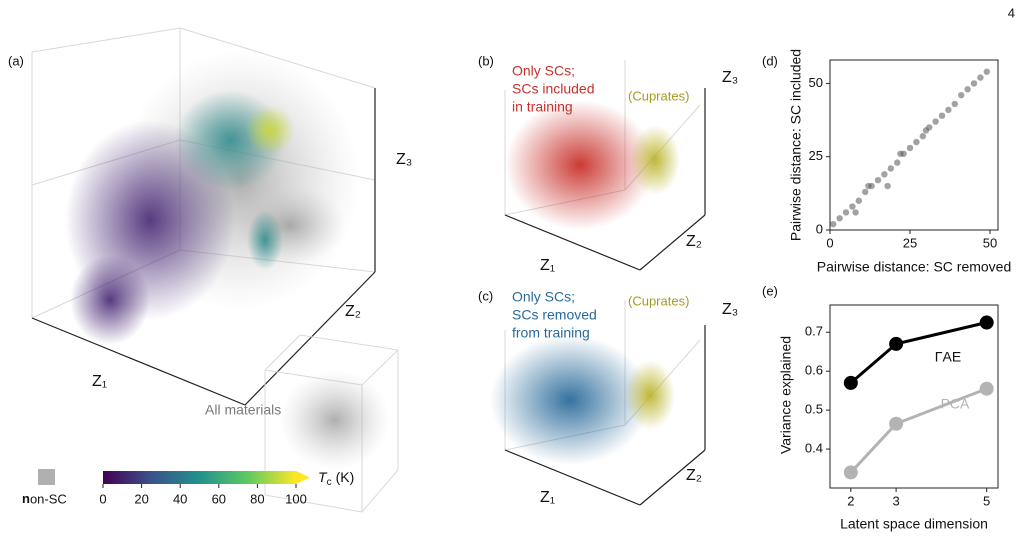 This screenshot has width=1027, height=537. Describe the element at coordinates (296, 498) in the screenshot. I see `colorbar-tick-label: 100` at that location.